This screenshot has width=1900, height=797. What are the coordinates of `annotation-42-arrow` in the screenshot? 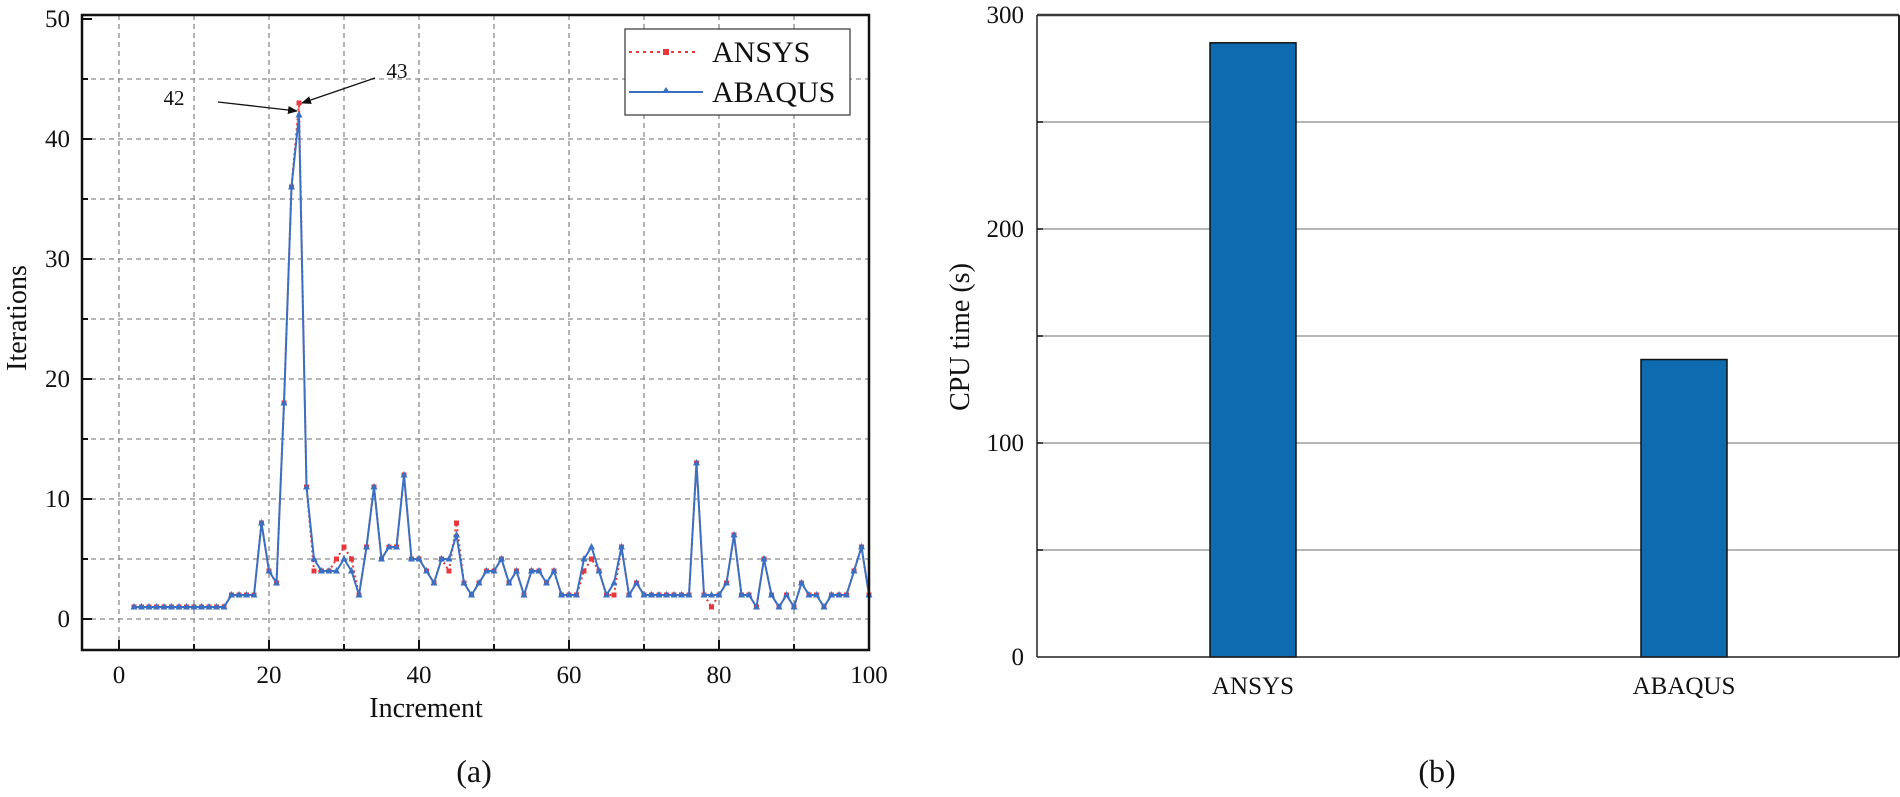 It's located at (257, 107).